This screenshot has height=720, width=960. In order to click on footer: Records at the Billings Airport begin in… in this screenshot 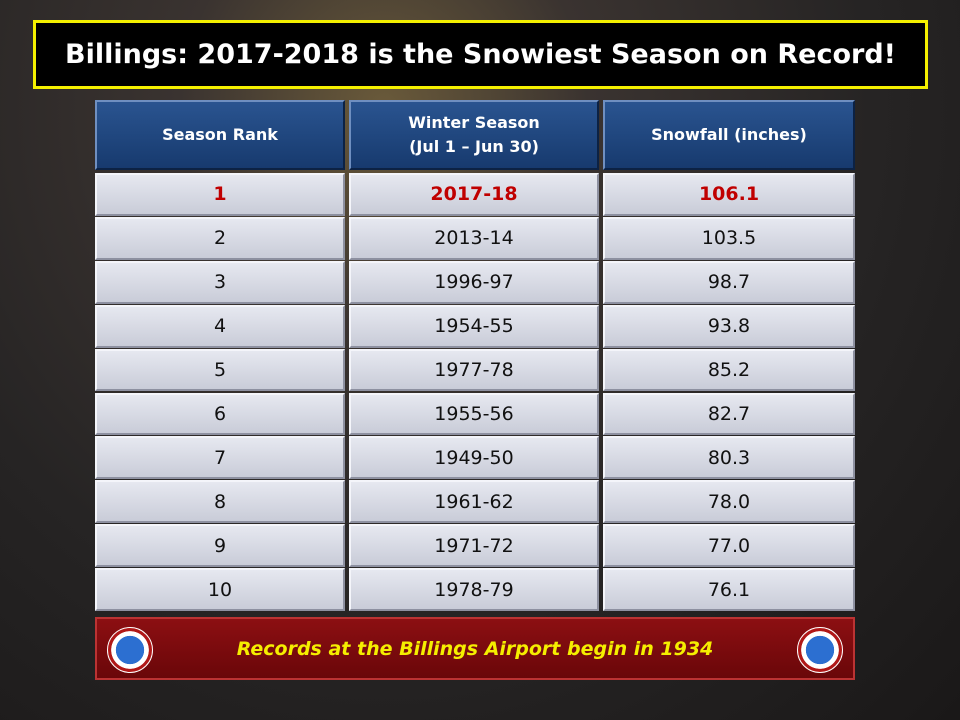, I will do `click(475, 648)`.